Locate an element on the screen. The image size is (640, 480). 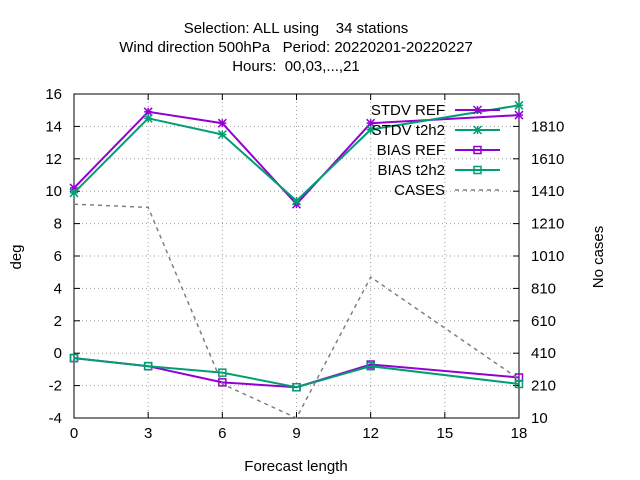
y2-axis-label: No cases is located at coordinates (598, 257).